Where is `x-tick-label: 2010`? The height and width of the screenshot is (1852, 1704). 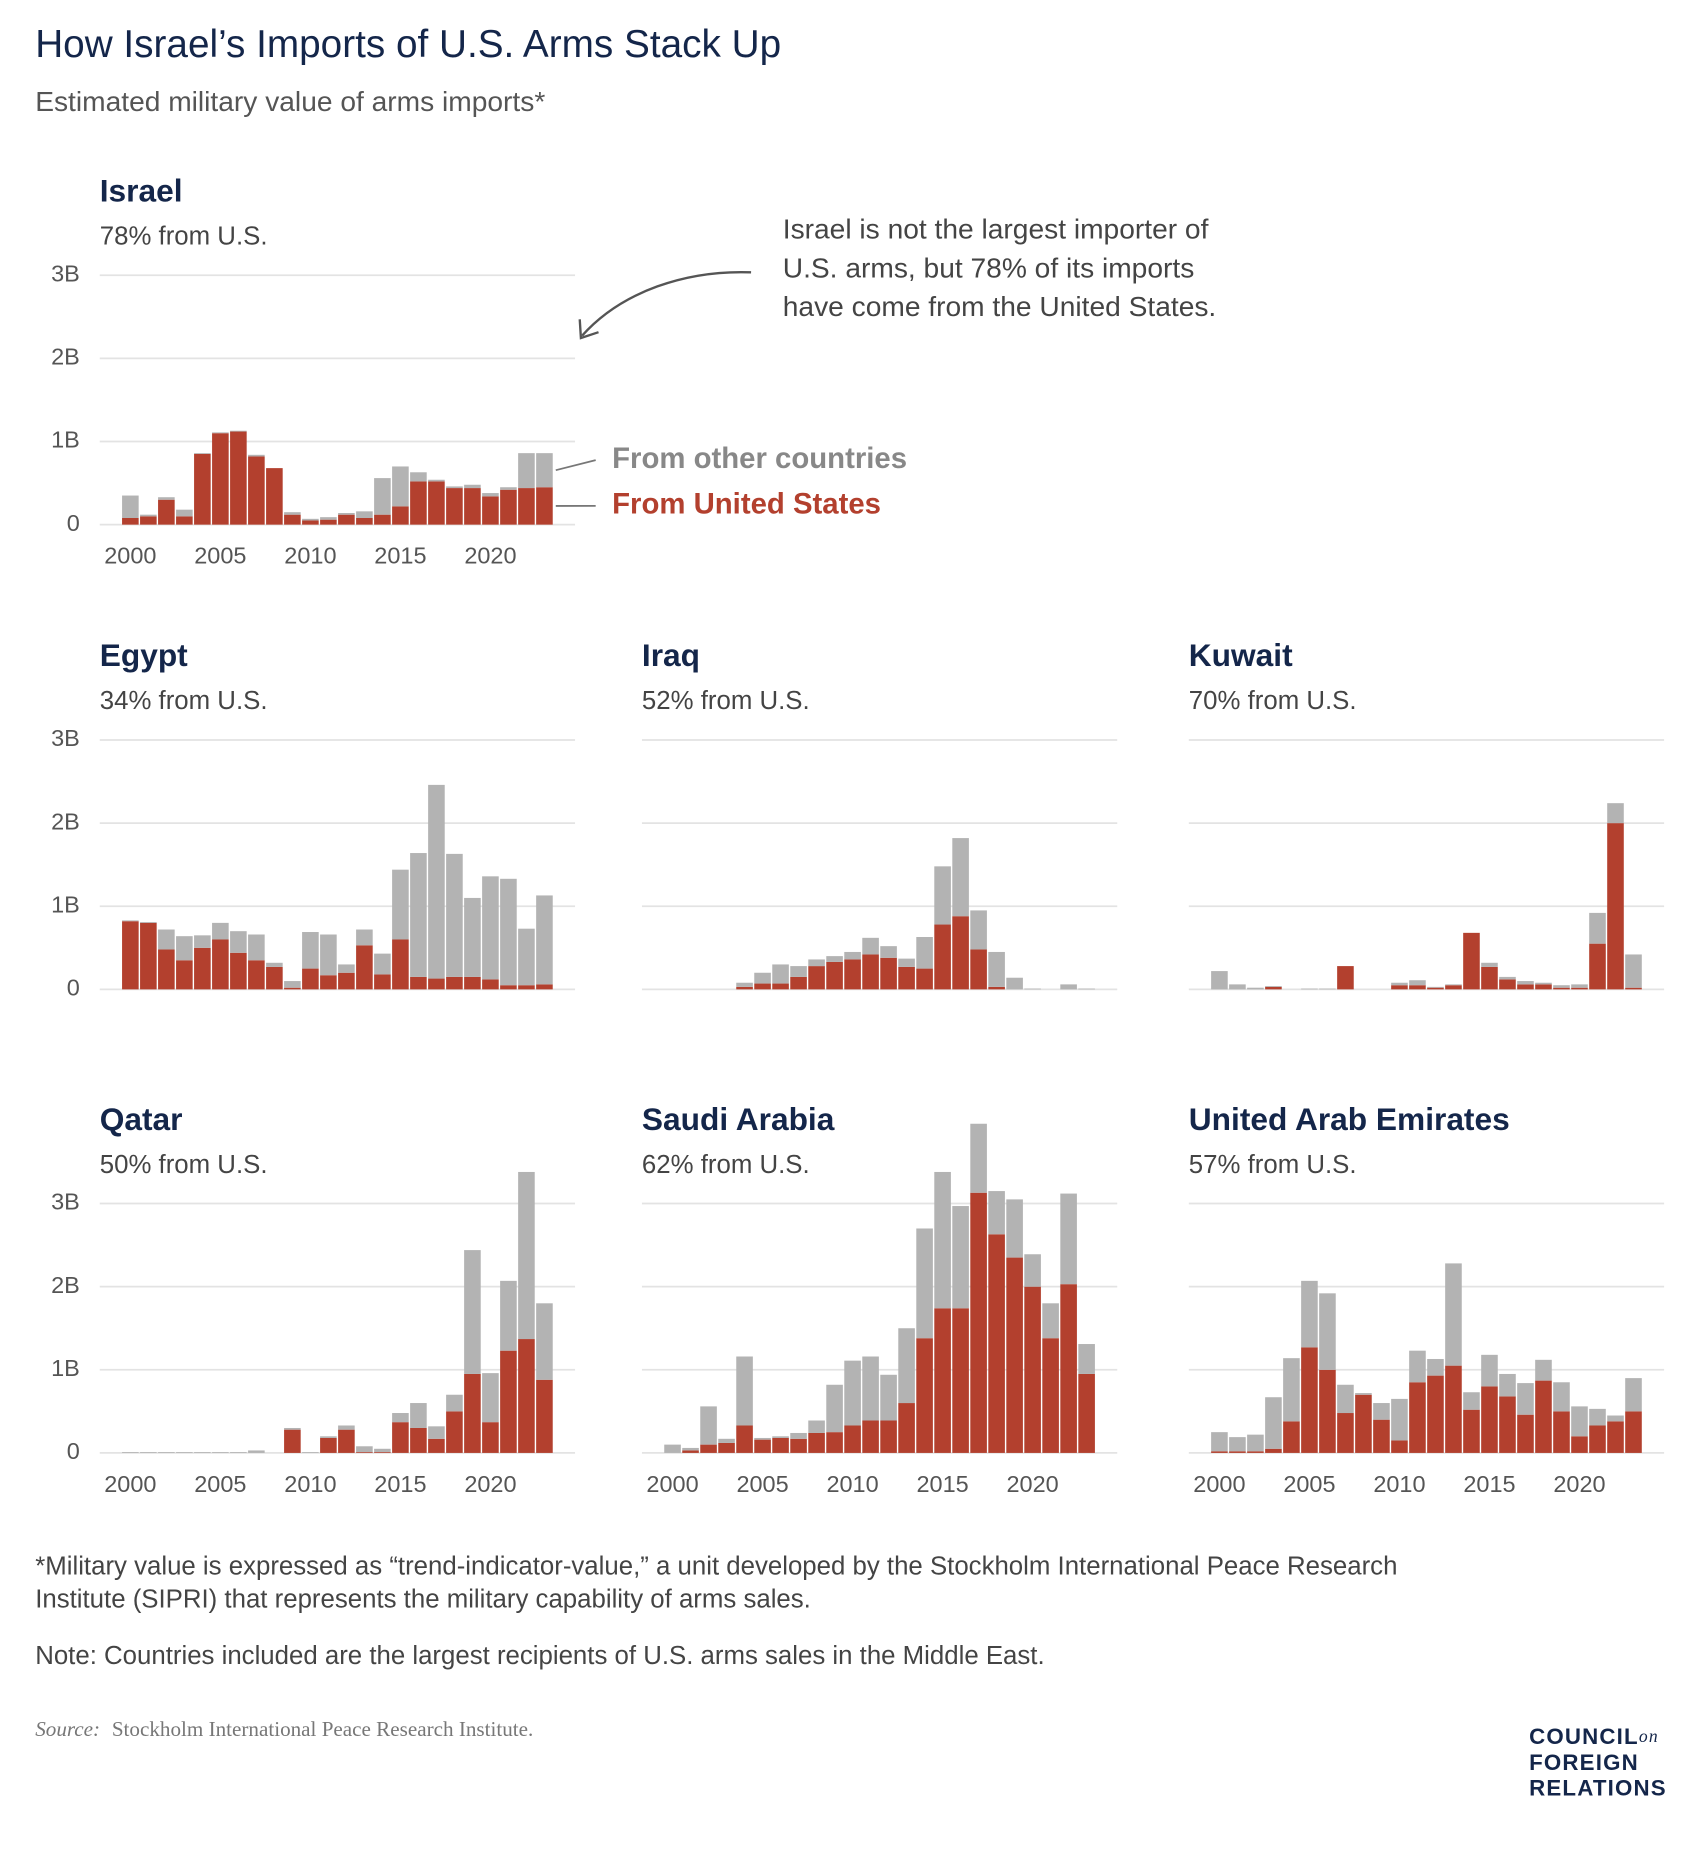 x-tick-label: 2010 is located at coordinates (310, 1484).